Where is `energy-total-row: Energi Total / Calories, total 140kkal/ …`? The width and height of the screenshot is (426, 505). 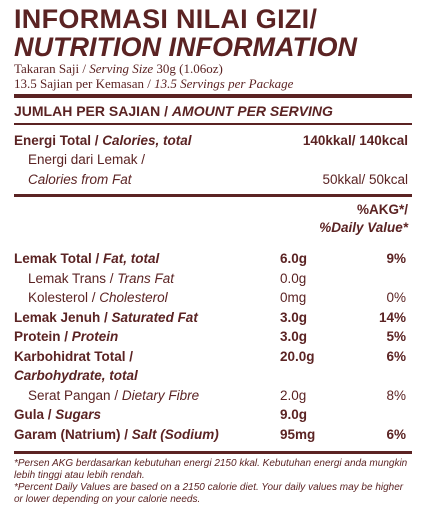
energy-total-row: Energi Total / Calories, total 140kkal/ … is located at coordinates (213, 141).